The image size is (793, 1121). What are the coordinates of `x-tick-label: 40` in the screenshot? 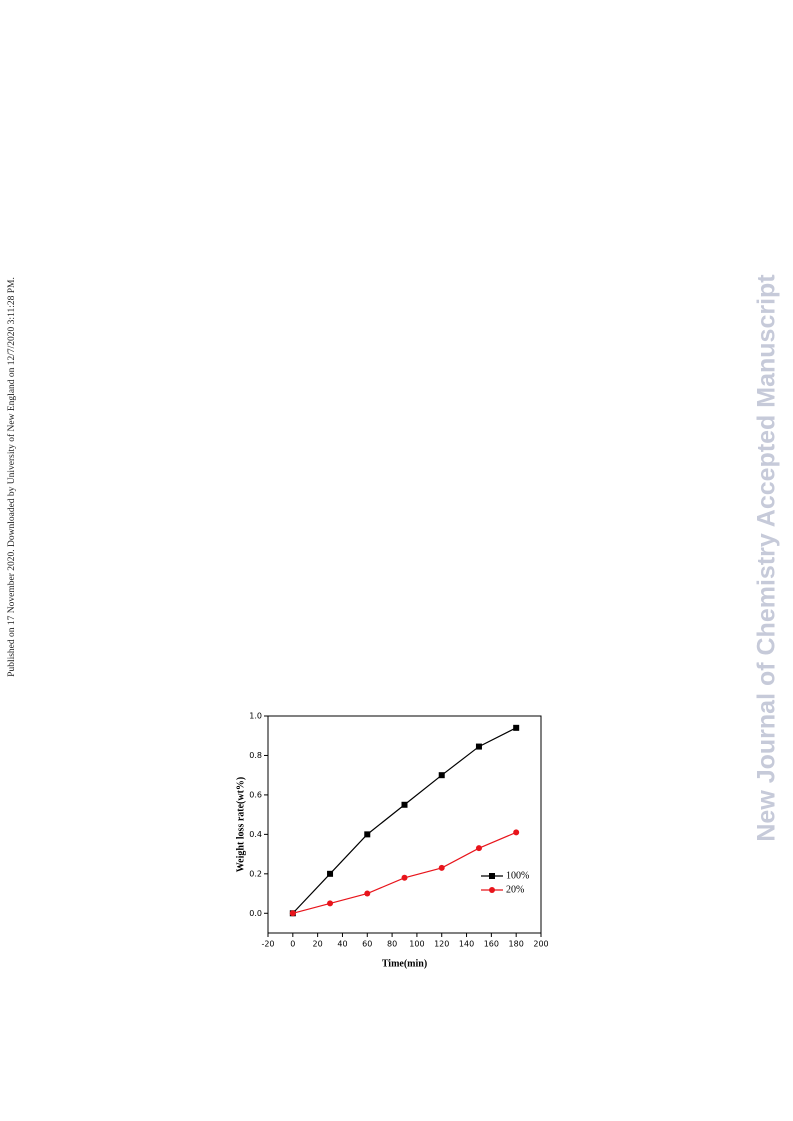 It's located at (342, 944).